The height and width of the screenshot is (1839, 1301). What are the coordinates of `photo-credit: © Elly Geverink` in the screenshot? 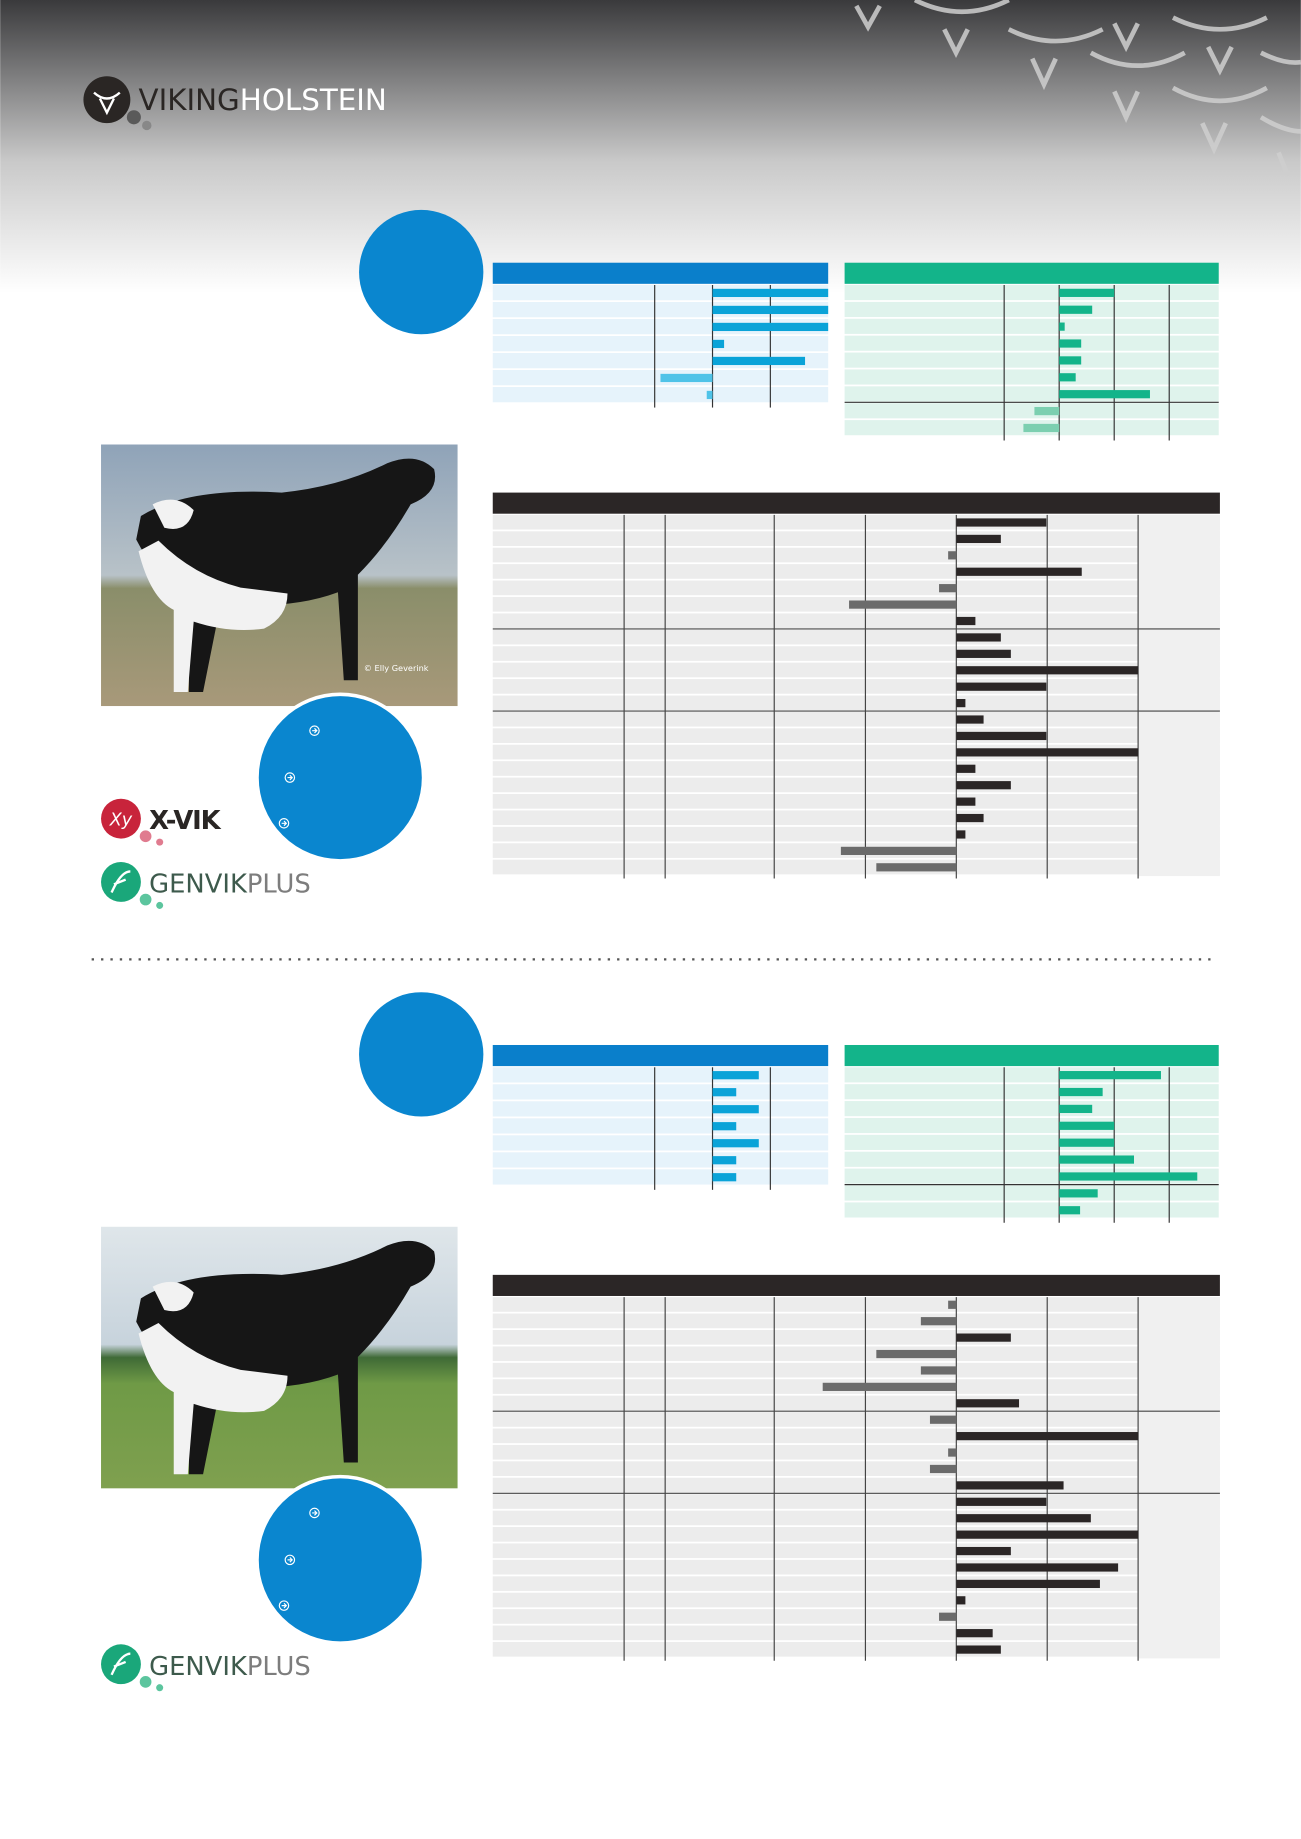 It's located at (396, 668).